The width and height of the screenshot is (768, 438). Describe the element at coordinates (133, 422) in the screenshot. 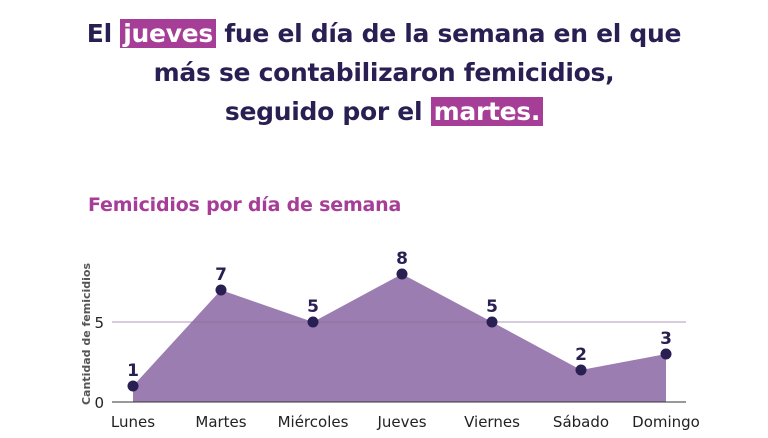

I see `x-tick-label: Lunes` at that location.